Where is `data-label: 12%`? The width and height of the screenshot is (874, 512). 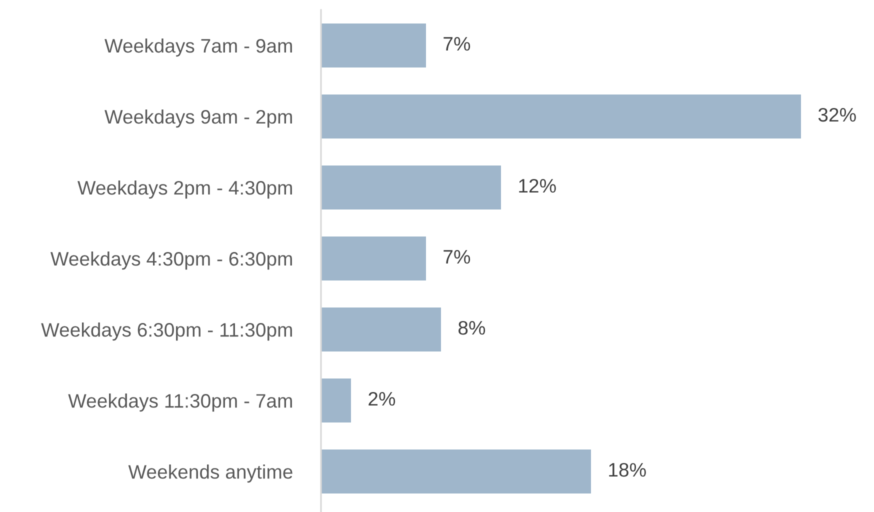 data-label: 12% is located at coordinates (537, 185).